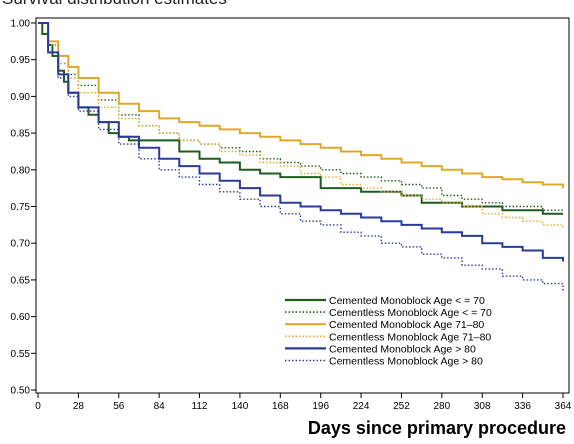 Image resolution: width=574 pixels, height=444 pixels. What do you see at coordinates (406, 325) in the screenshot?
I see `legend-label: Cemented Monoblock Age 71–80` at bounding box center [406, 325].